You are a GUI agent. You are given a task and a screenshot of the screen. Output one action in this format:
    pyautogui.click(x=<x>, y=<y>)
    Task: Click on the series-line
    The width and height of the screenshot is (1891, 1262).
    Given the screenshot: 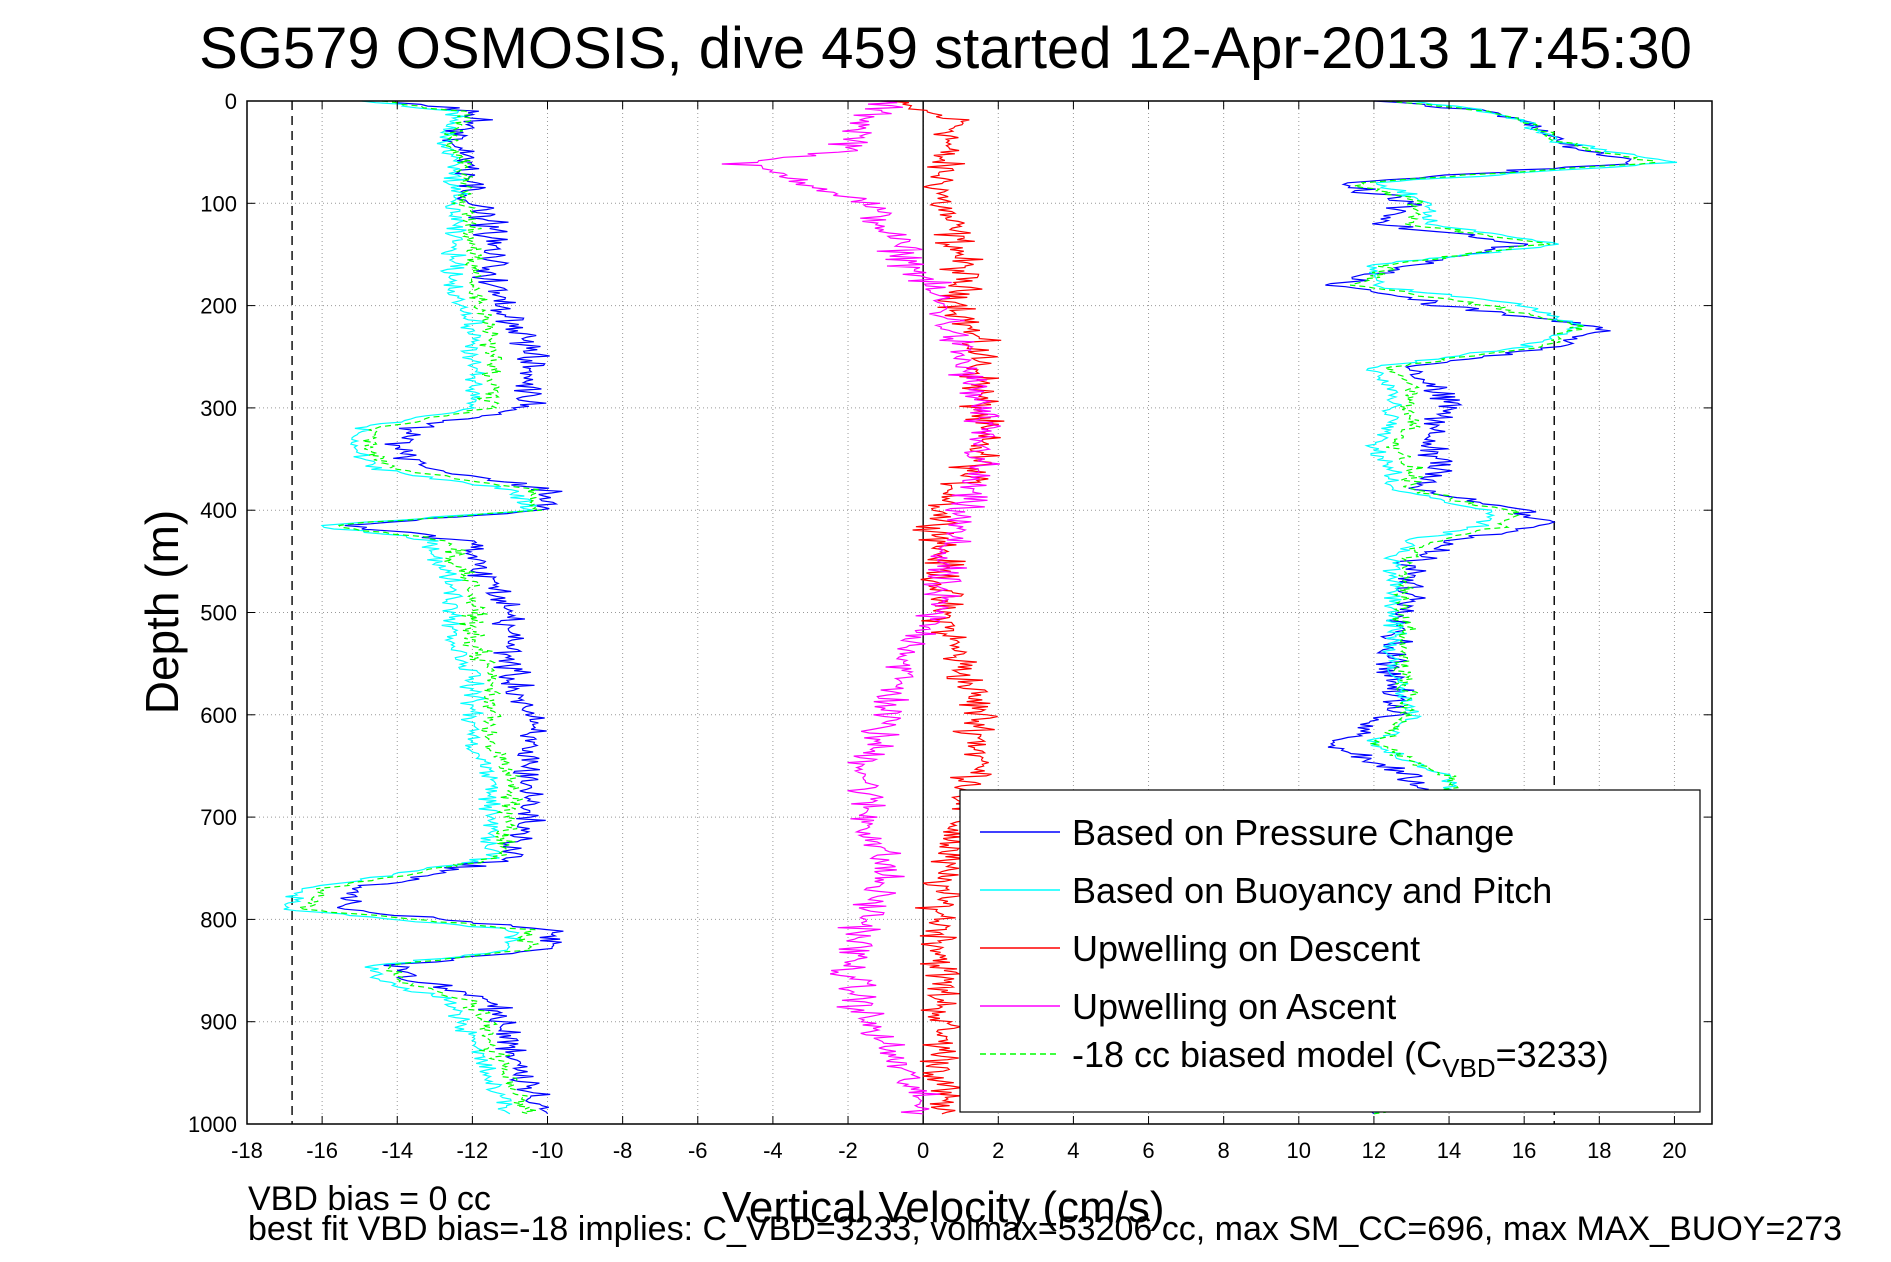 What is the action you would take?
    pyautogui.click(x=861, y=607)
    